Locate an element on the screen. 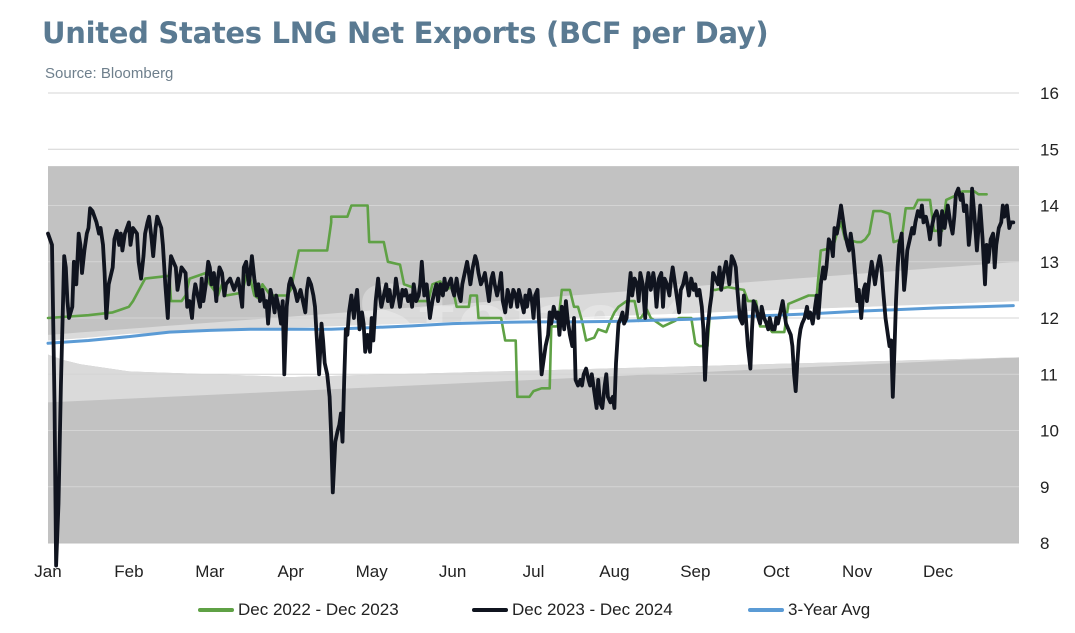 Image resolution: width=1075 pixels, height=633 pixels. x-tick-label: Sep is located at coordinates (695, 571).